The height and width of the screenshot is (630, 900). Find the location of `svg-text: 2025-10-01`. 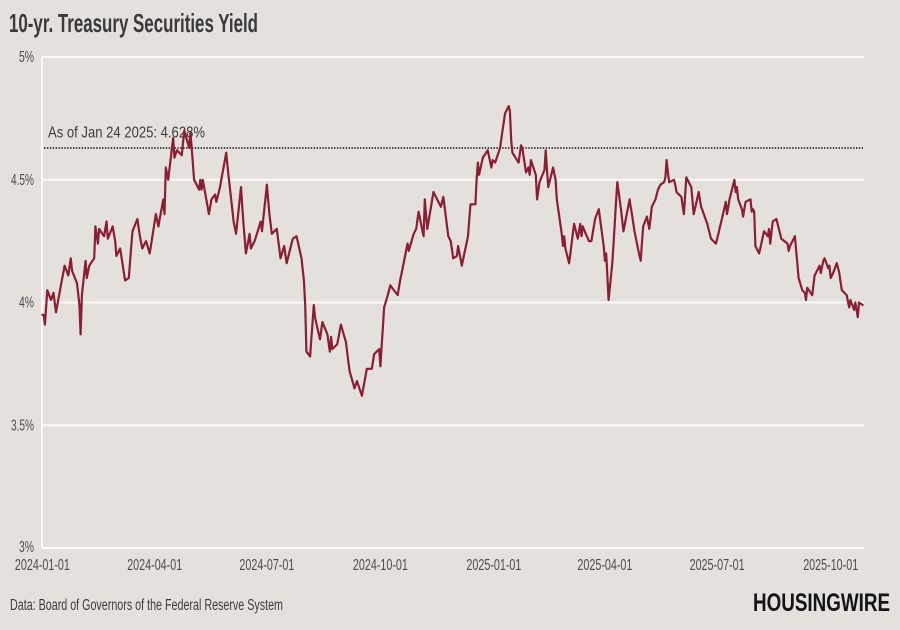

svg-text: 2025-10-01 is located at coordinates (830, 565).